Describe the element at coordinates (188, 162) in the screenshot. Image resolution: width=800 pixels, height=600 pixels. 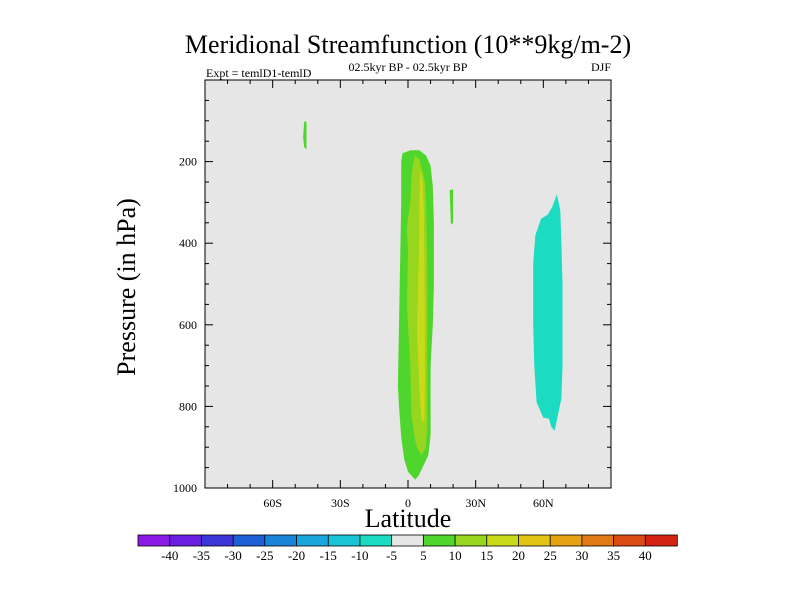
I see `y-tick-label: 200` at that location.